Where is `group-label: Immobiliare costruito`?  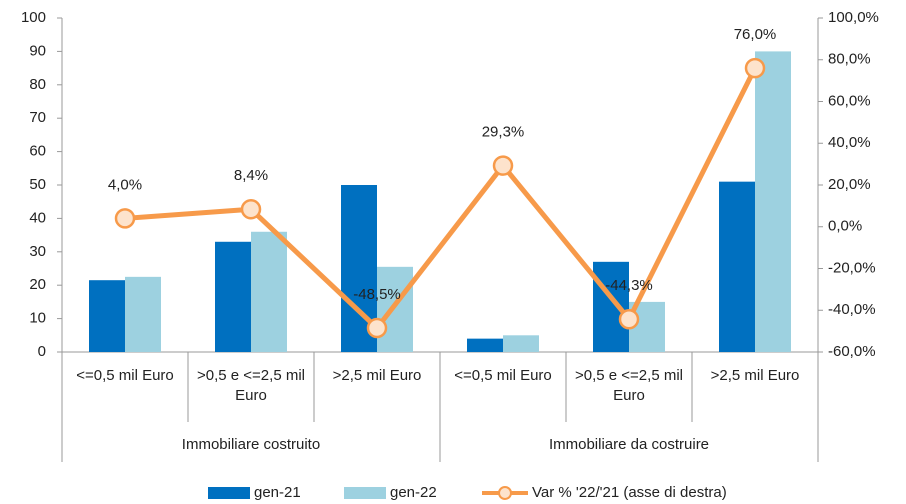
group-label: Immobiliare costruito is located at coordinates (251, 444).